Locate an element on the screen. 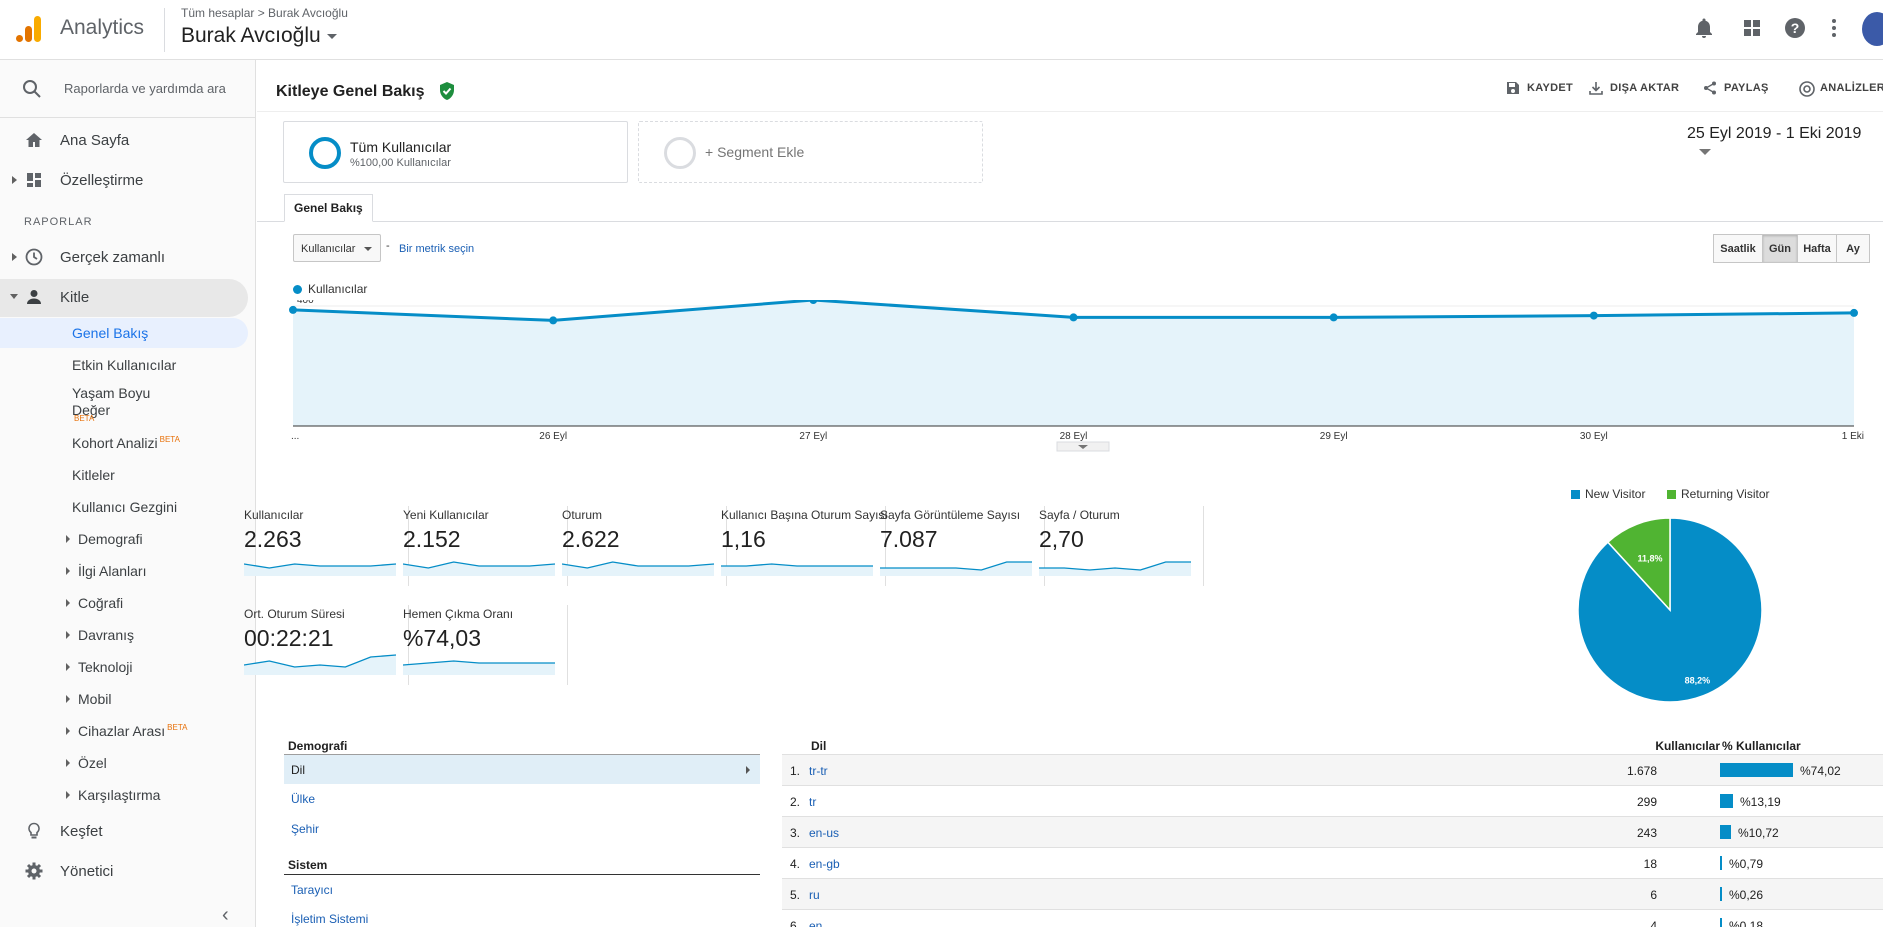  language-link: tr is located at coordinates (813, 802).